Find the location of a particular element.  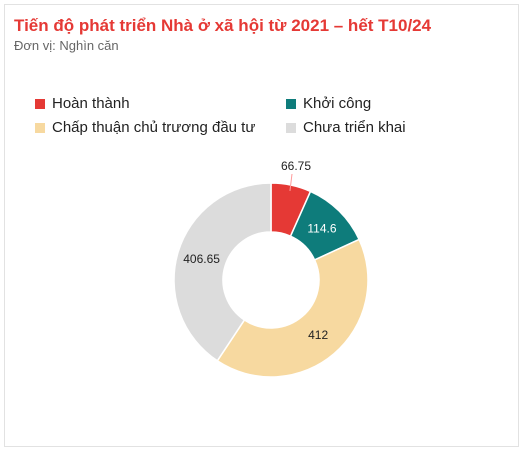

legend-swatch-khoi-cong is located at coordinates (291, 103).